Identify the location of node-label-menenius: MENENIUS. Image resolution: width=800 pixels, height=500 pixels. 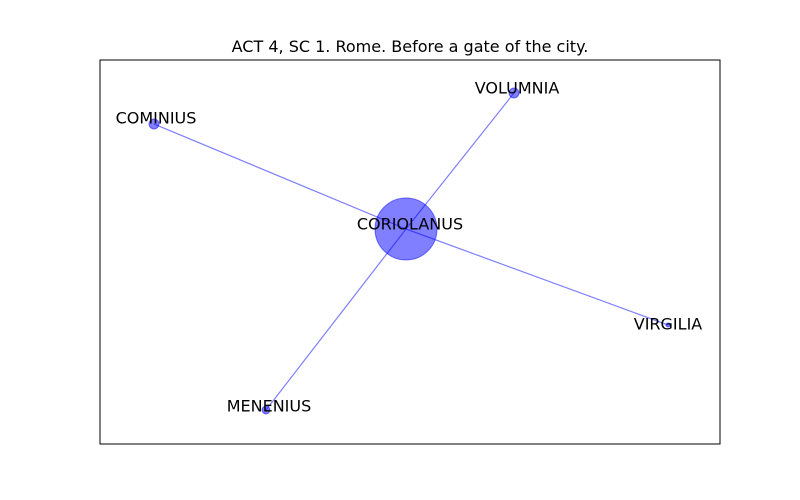
(269, 406).